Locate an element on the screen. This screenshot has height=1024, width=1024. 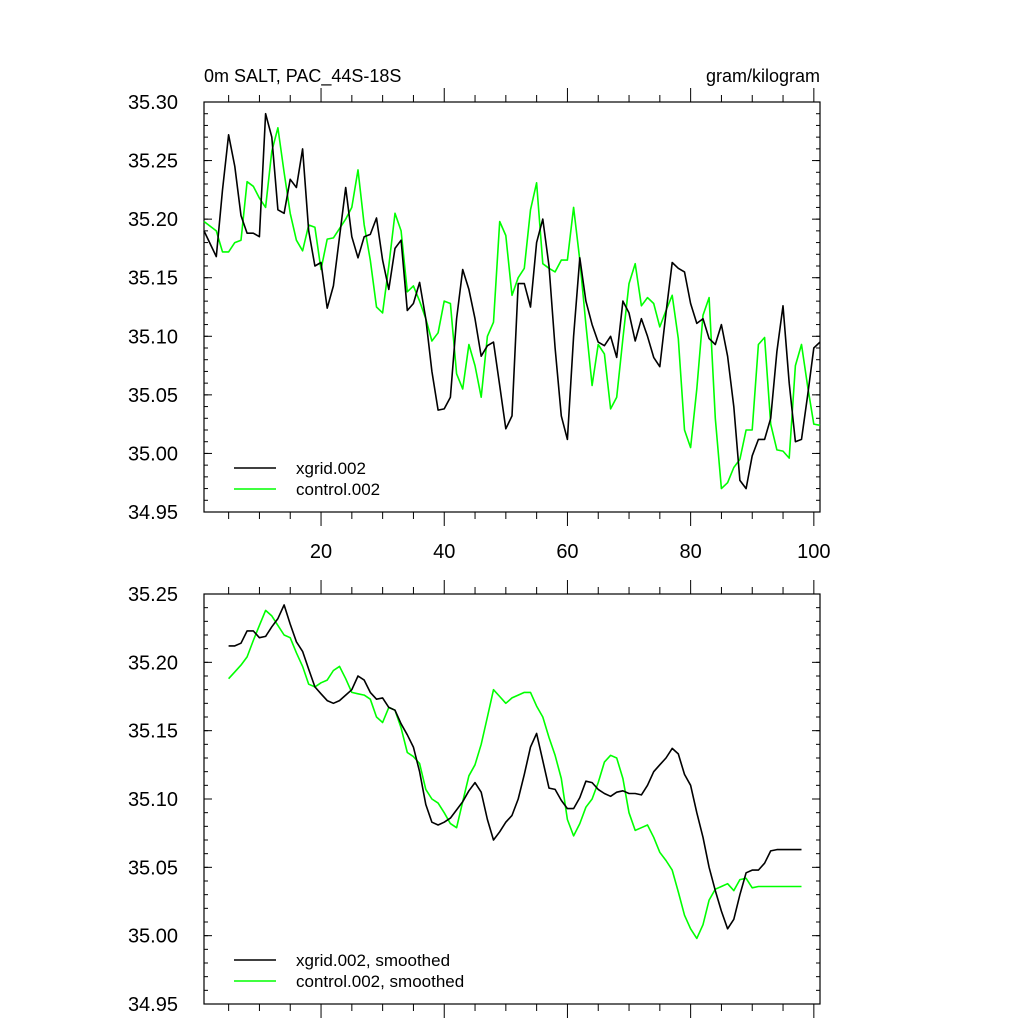
bottom-y-tick-labels: 34.95 35.00 35.05 35.10 35.15 35.20 35.25 is located at coordinates (153, 800).